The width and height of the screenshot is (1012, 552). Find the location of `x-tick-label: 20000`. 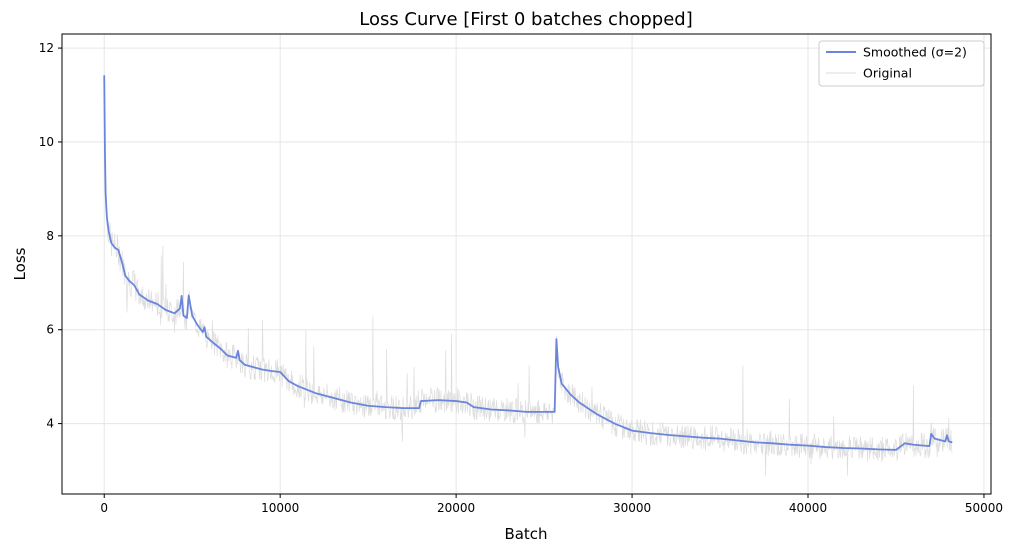

x-tick-label: 20000 is located at coordinates (456, 508).